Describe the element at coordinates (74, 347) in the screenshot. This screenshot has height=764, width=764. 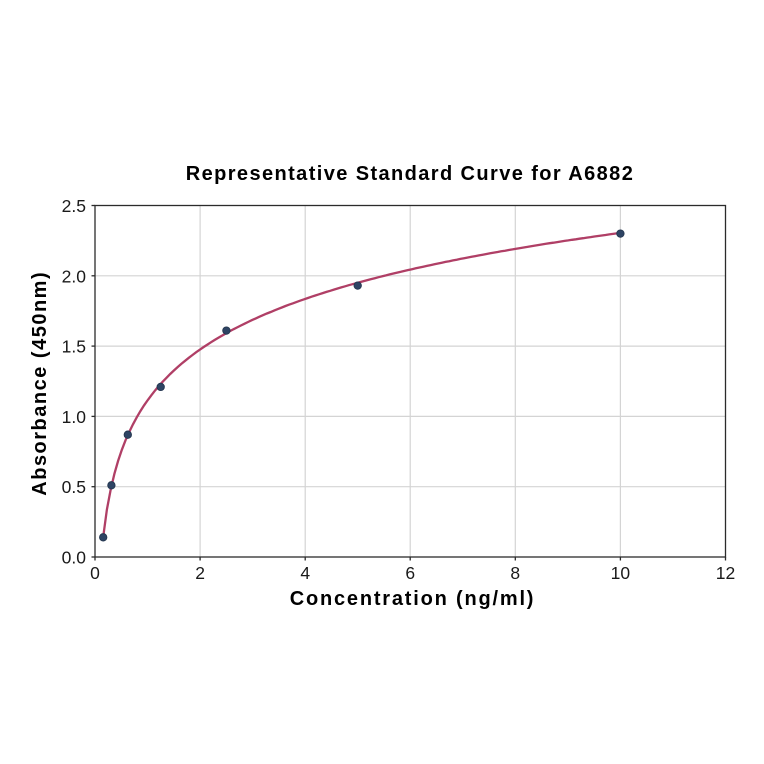
I see `svg-text: 1.5` at that location.